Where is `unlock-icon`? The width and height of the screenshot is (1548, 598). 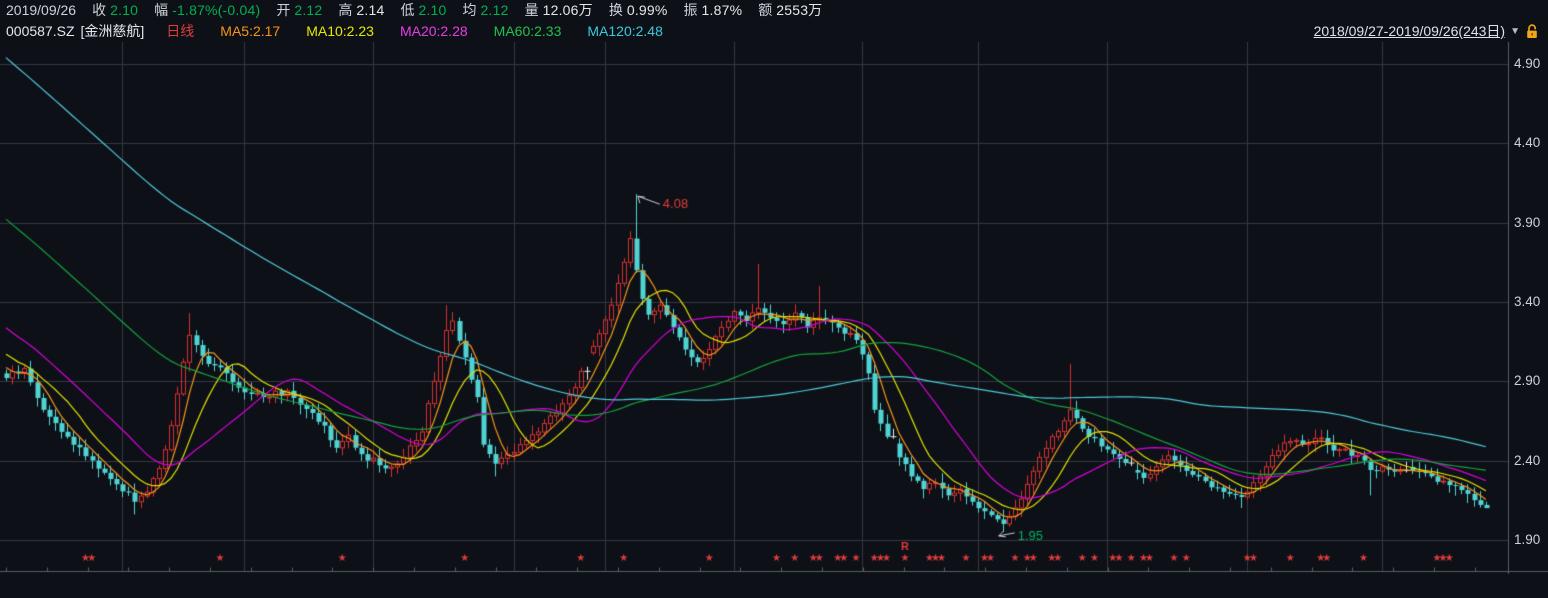
unlock-icon is located at coordinates (1532, 31).